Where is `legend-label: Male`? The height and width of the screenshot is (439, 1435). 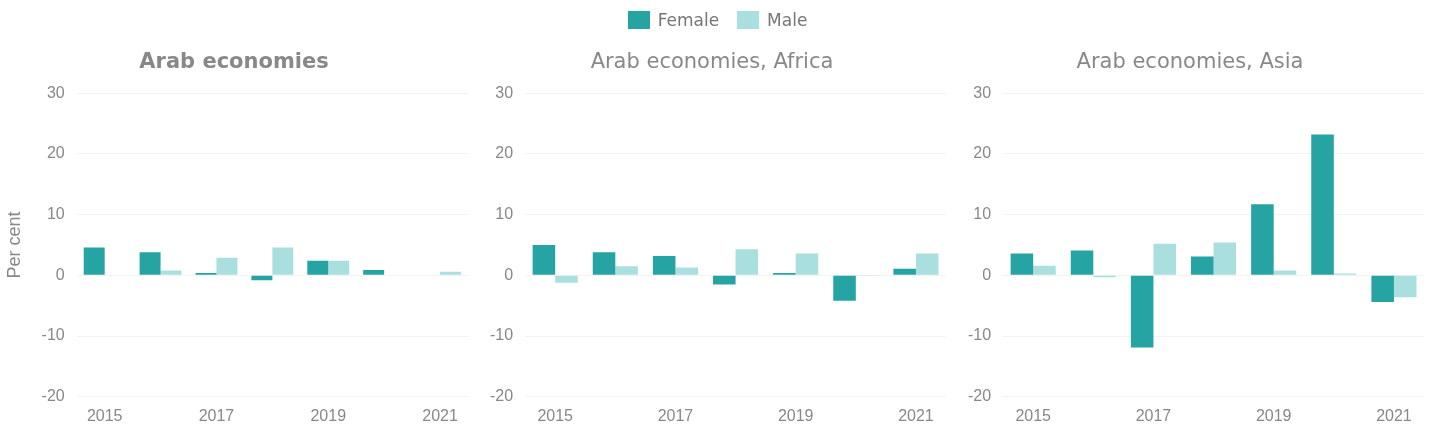
legend-label: Male is located at coordinates (787, 20).